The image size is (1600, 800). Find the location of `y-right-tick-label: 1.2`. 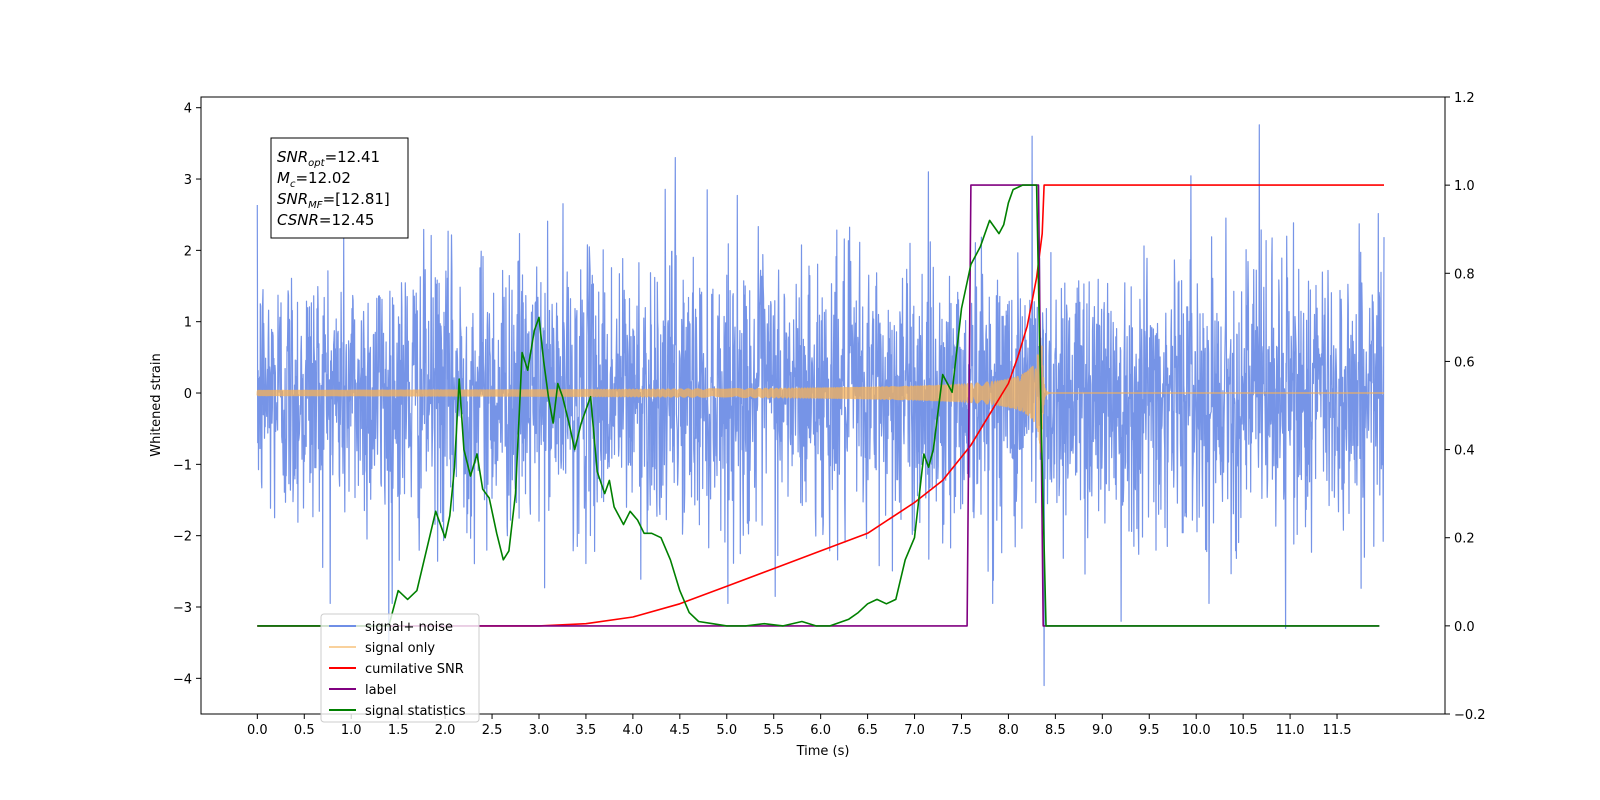

y-right-tick-label: 1.2 is located at coordinates (1464, 98).